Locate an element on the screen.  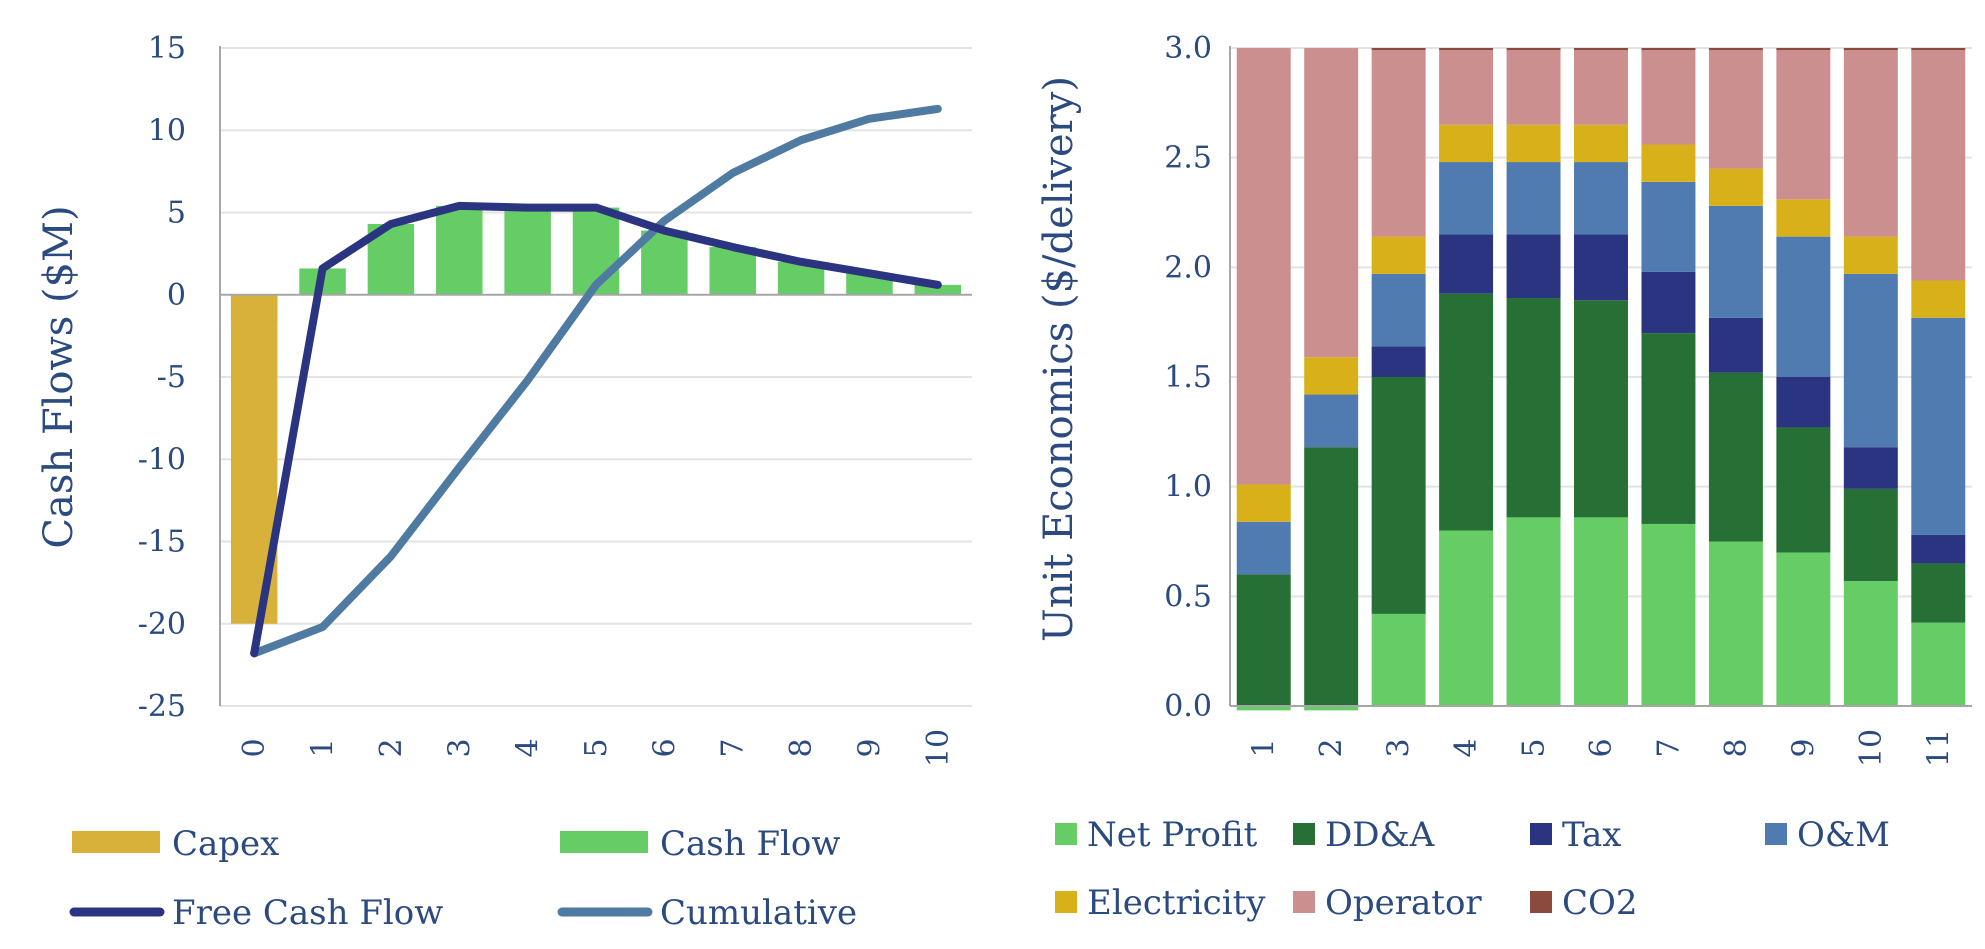
legend-item: Tax is located at coordinates (1575, 835).